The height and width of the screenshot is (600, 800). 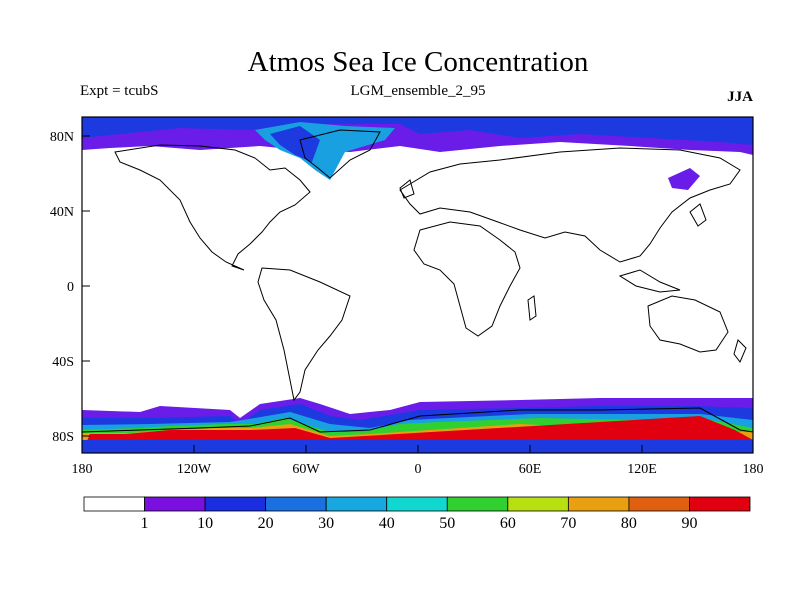 I want to click on lon-label-0: 0, so click(x=418, y=469).